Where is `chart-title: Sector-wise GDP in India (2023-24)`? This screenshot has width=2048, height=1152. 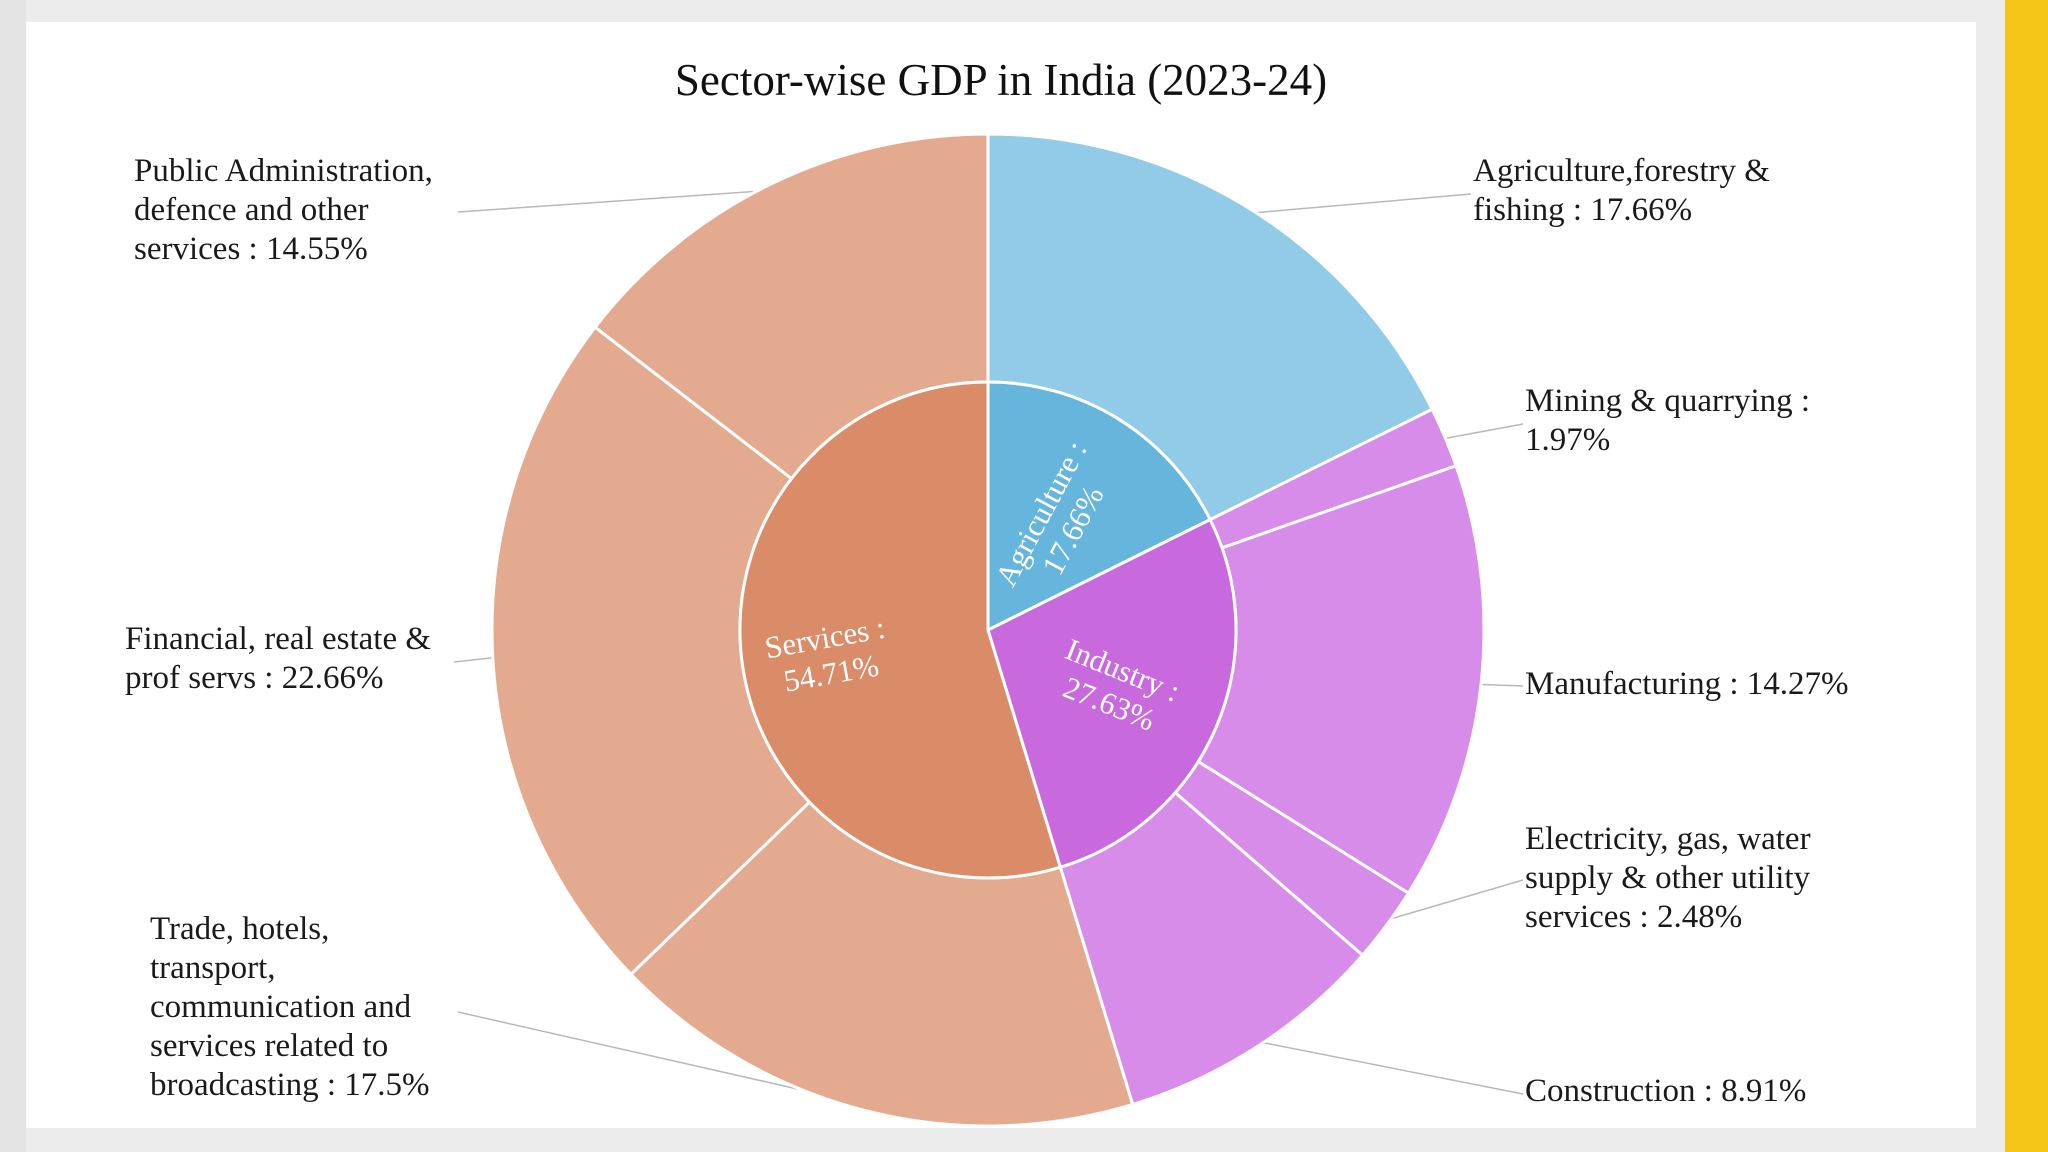
chart-title: Sector-wise GDP in India (2023-24) is located at coordinates (1001, 80).